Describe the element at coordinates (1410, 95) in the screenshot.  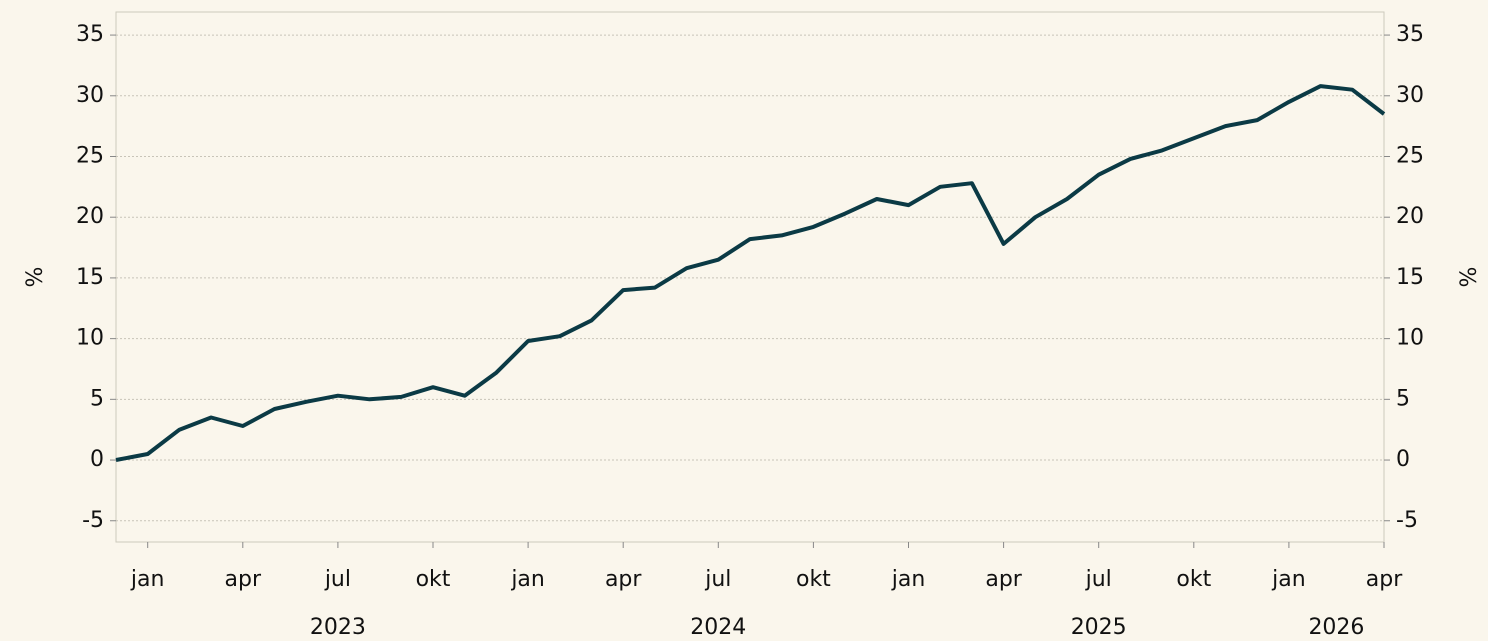
I see `y2-tick-label: 30` at that location.